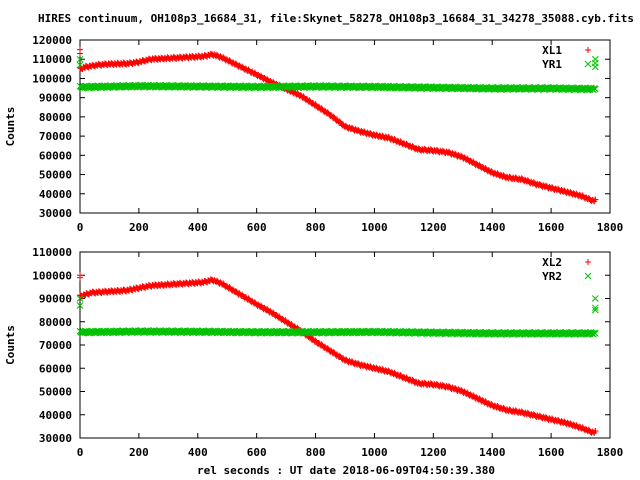 Image resolution: width=640 pixels, height=480 pixels. I want to click on series-YR2, so click(337, 316).